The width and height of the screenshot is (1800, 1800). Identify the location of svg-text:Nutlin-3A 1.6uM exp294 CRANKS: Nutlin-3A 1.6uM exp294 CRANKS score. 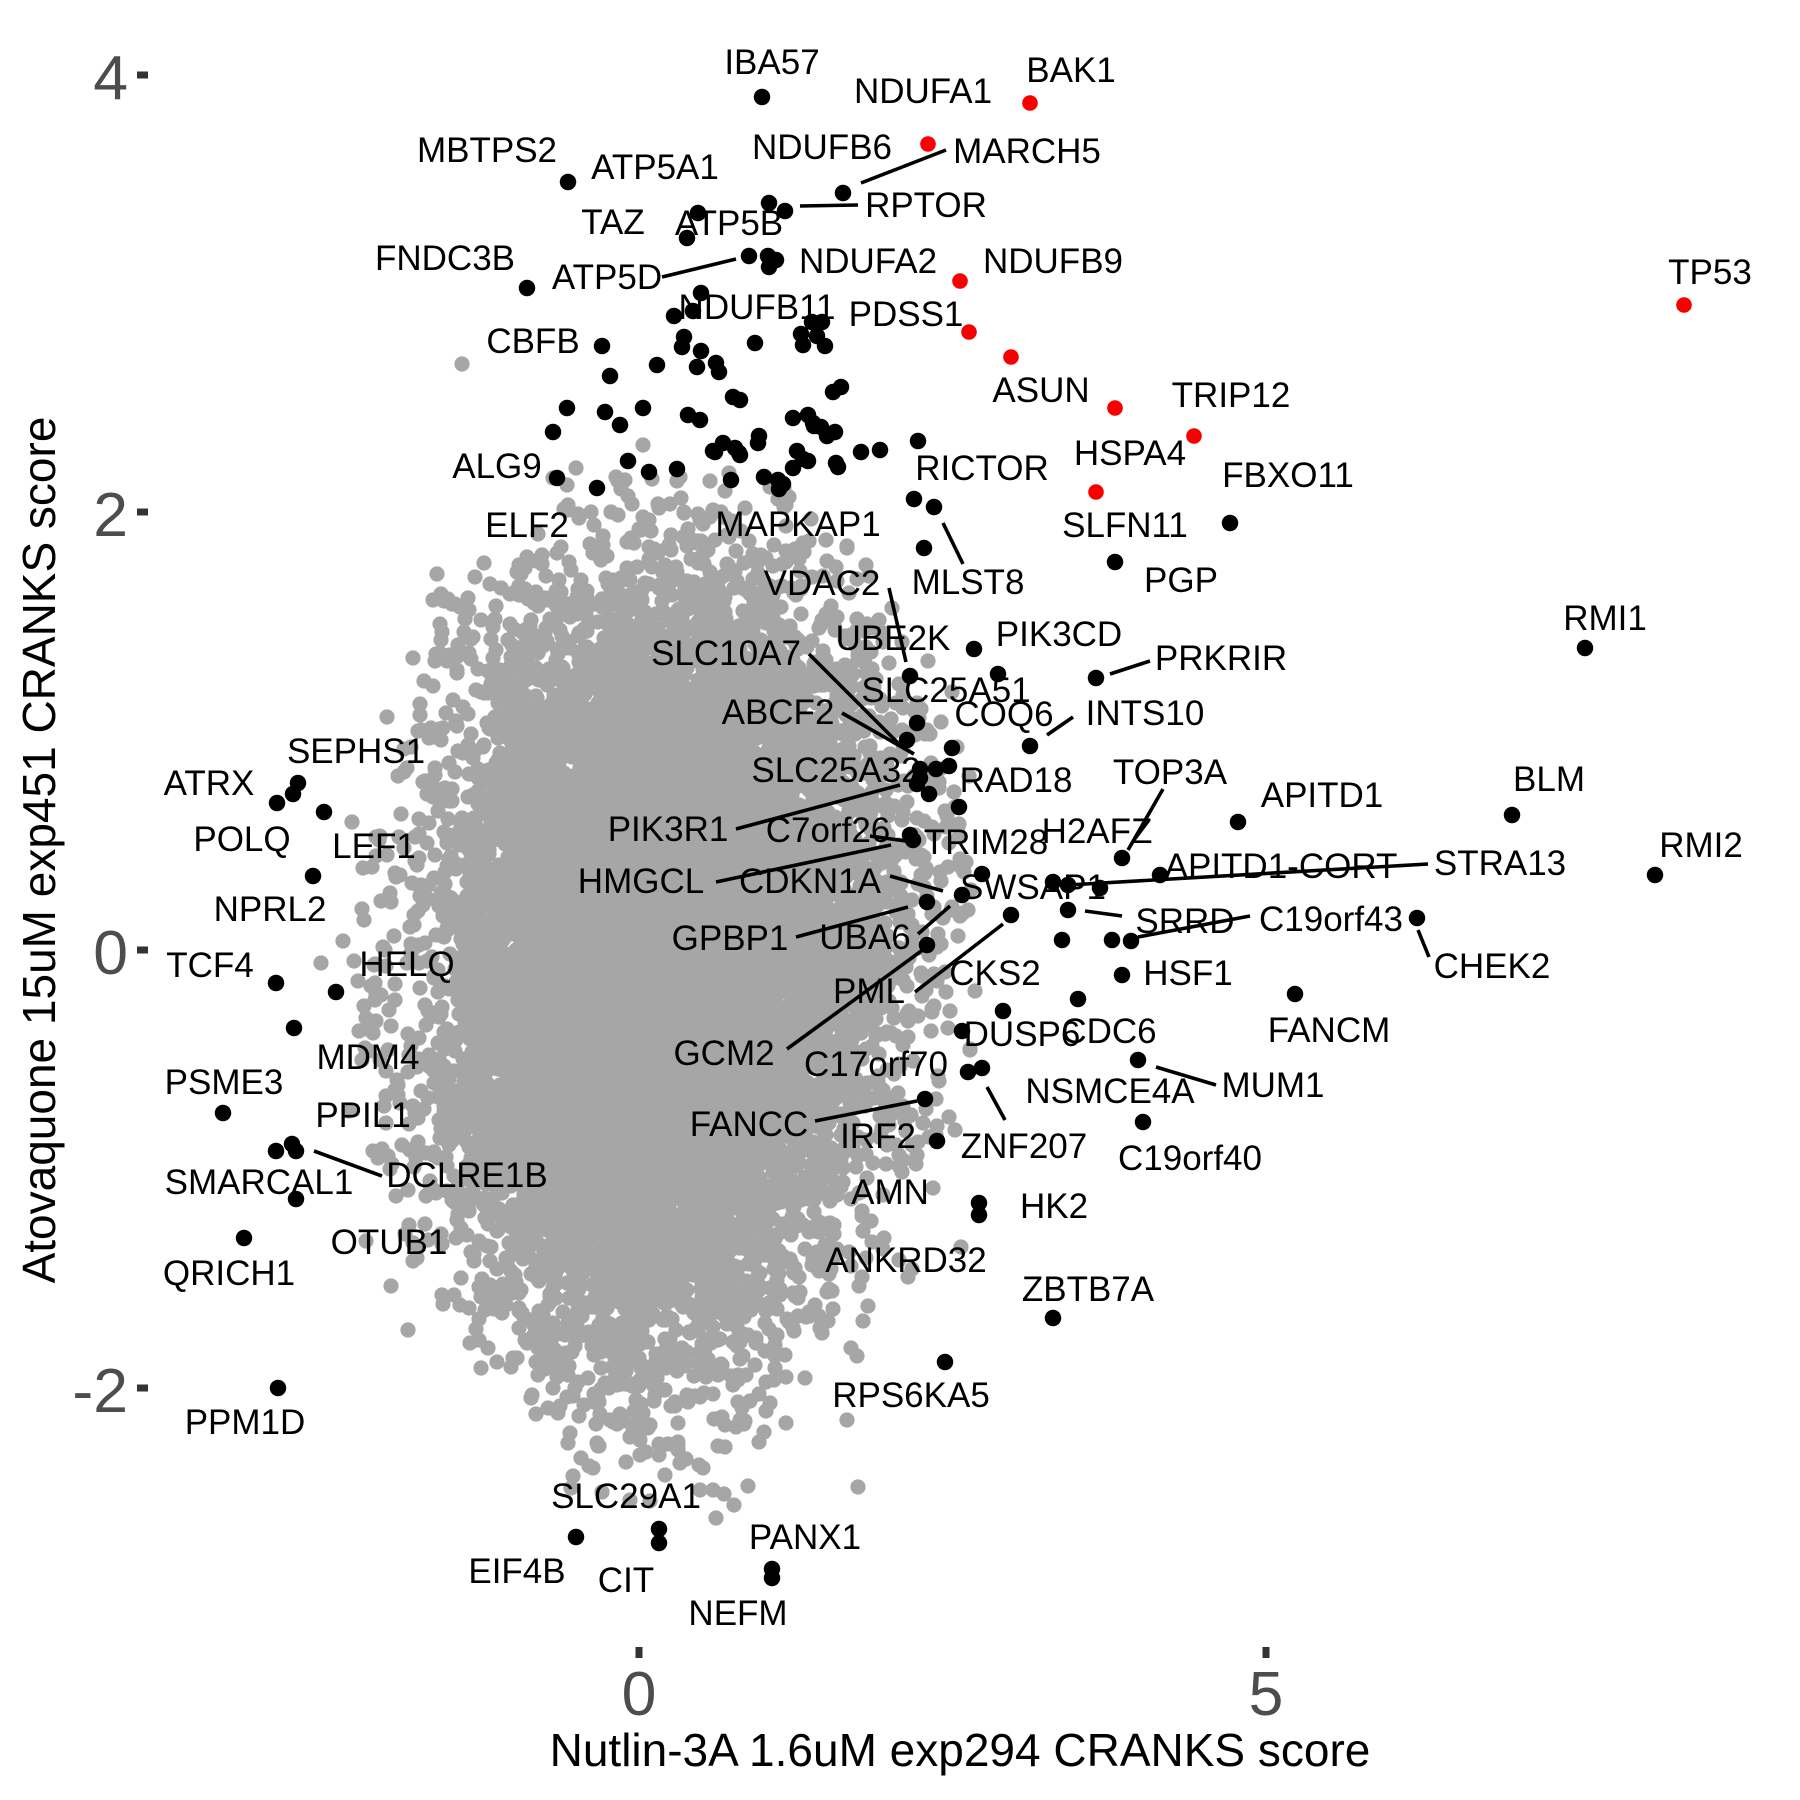
(960, 1750).